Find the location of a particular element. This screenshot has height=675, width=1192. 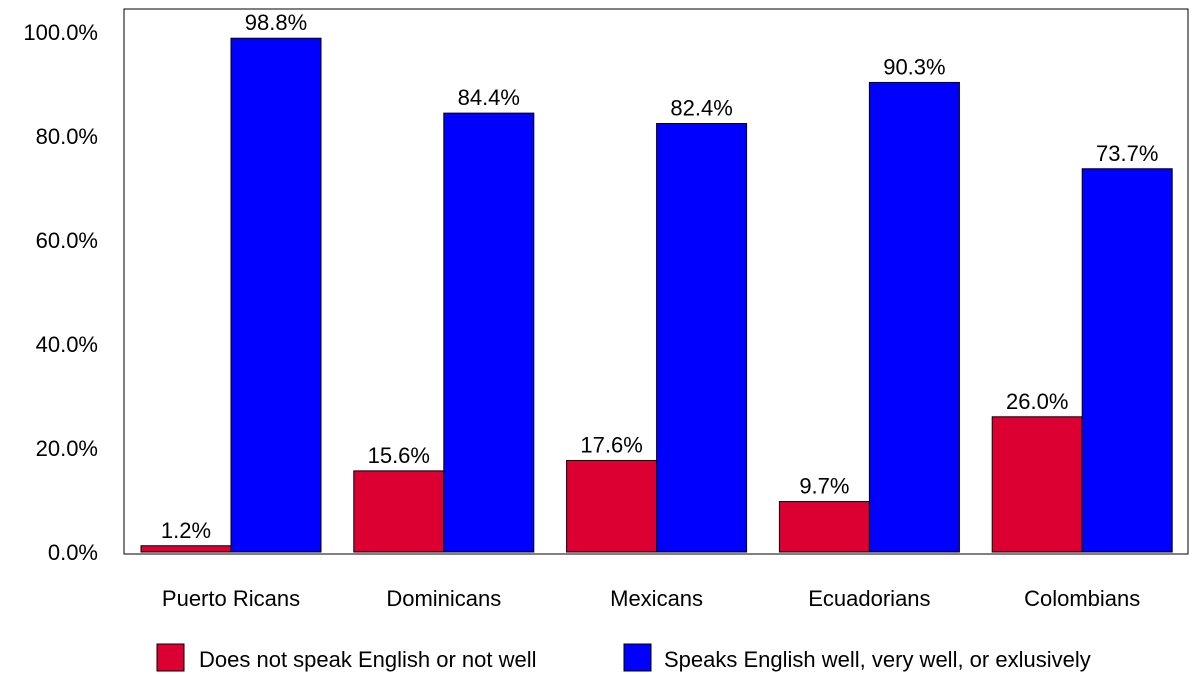

legend-label-not-well: Does not speak English or not well is located at coordinates (368, 659).